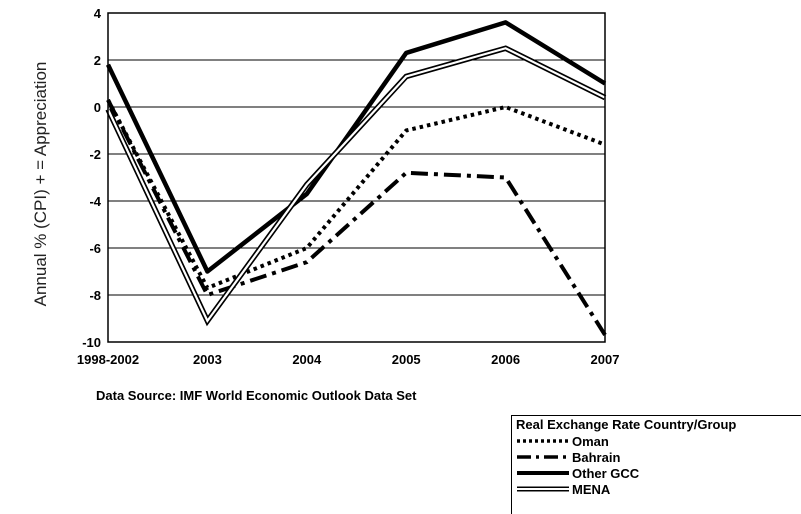  I want to click on x-tick-label: 2005, so click(406, 359).